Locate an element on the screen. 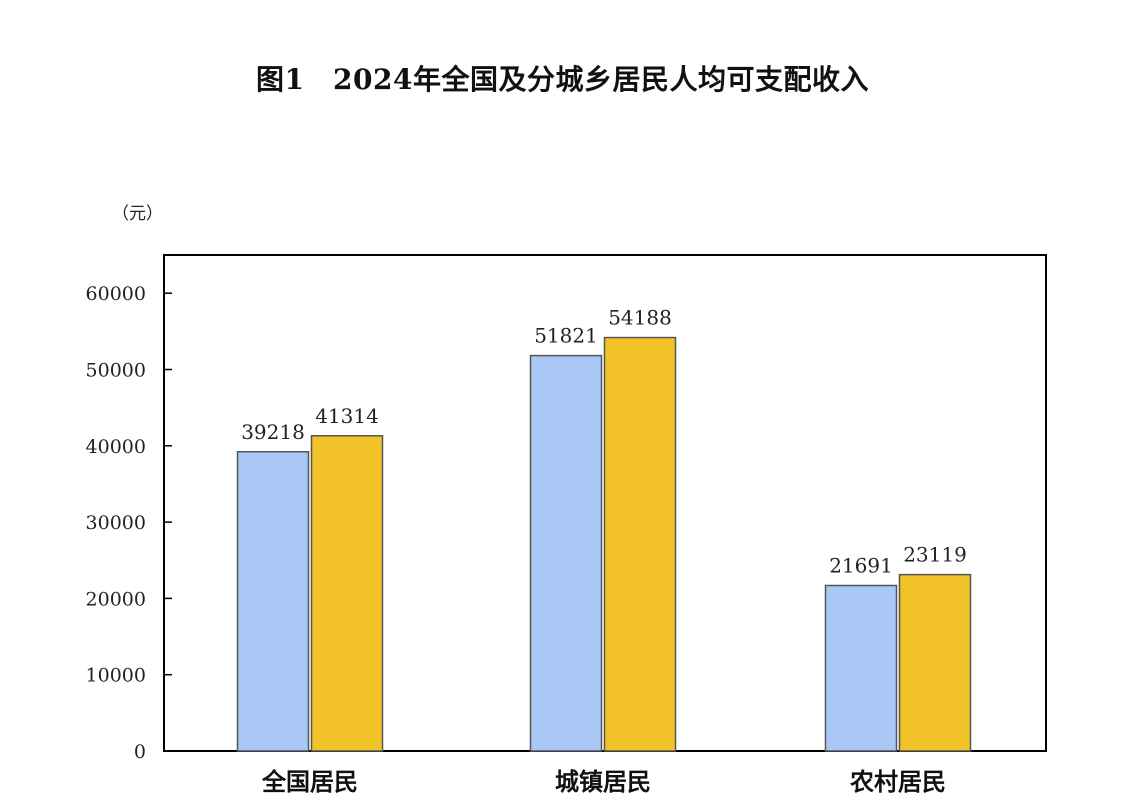 The height and width of the screenshot is (803, 1125). y-axis: 0 10000 20000 30000 40000 50000 60000 is located at coordinates (129, 523).